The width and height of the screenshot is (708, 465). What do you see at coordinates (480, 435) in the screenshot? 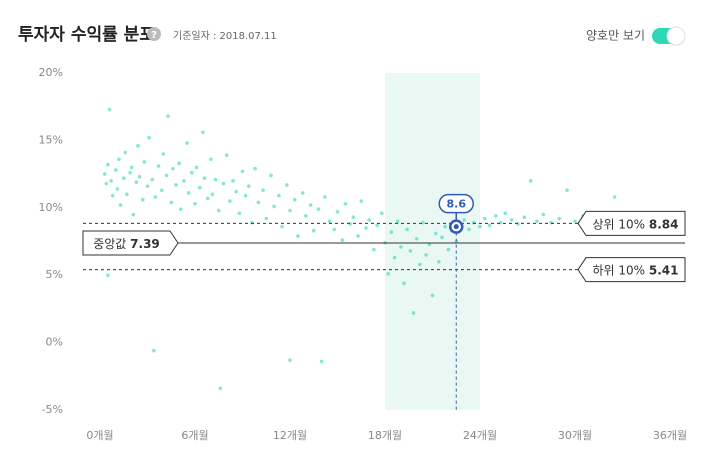
I see `x-tick-label: 24개월` at bounding box center [480, 435].